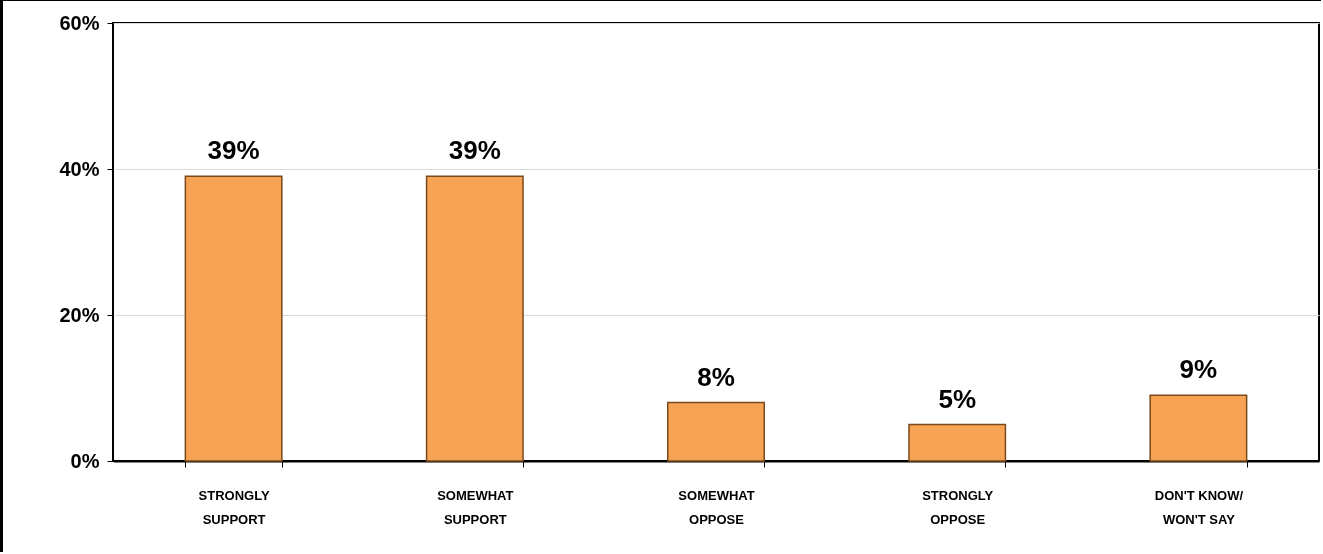  Describe the element at coordinates (958, 507) in the screenshot. I see `x-tick-label: STRONGLY OPPOSE` at that location.